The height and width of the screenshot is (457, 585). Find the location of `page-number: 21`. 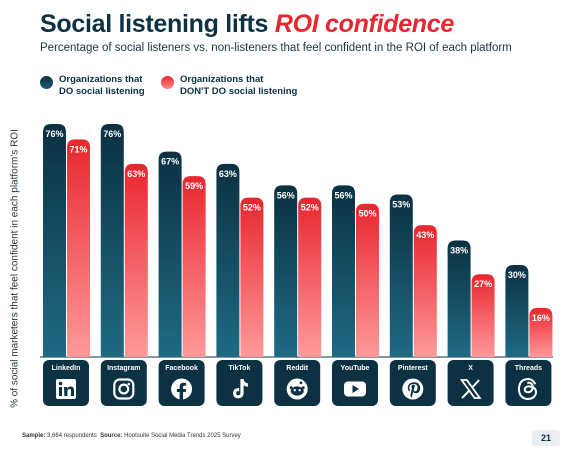

page-number: 21 is located at coordinates (546, 438).